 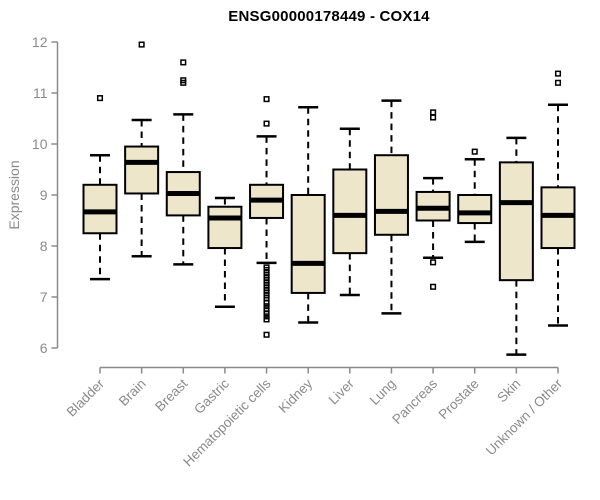 I want to click on y-tick-label-7: 7, so click(x=44, y=297).